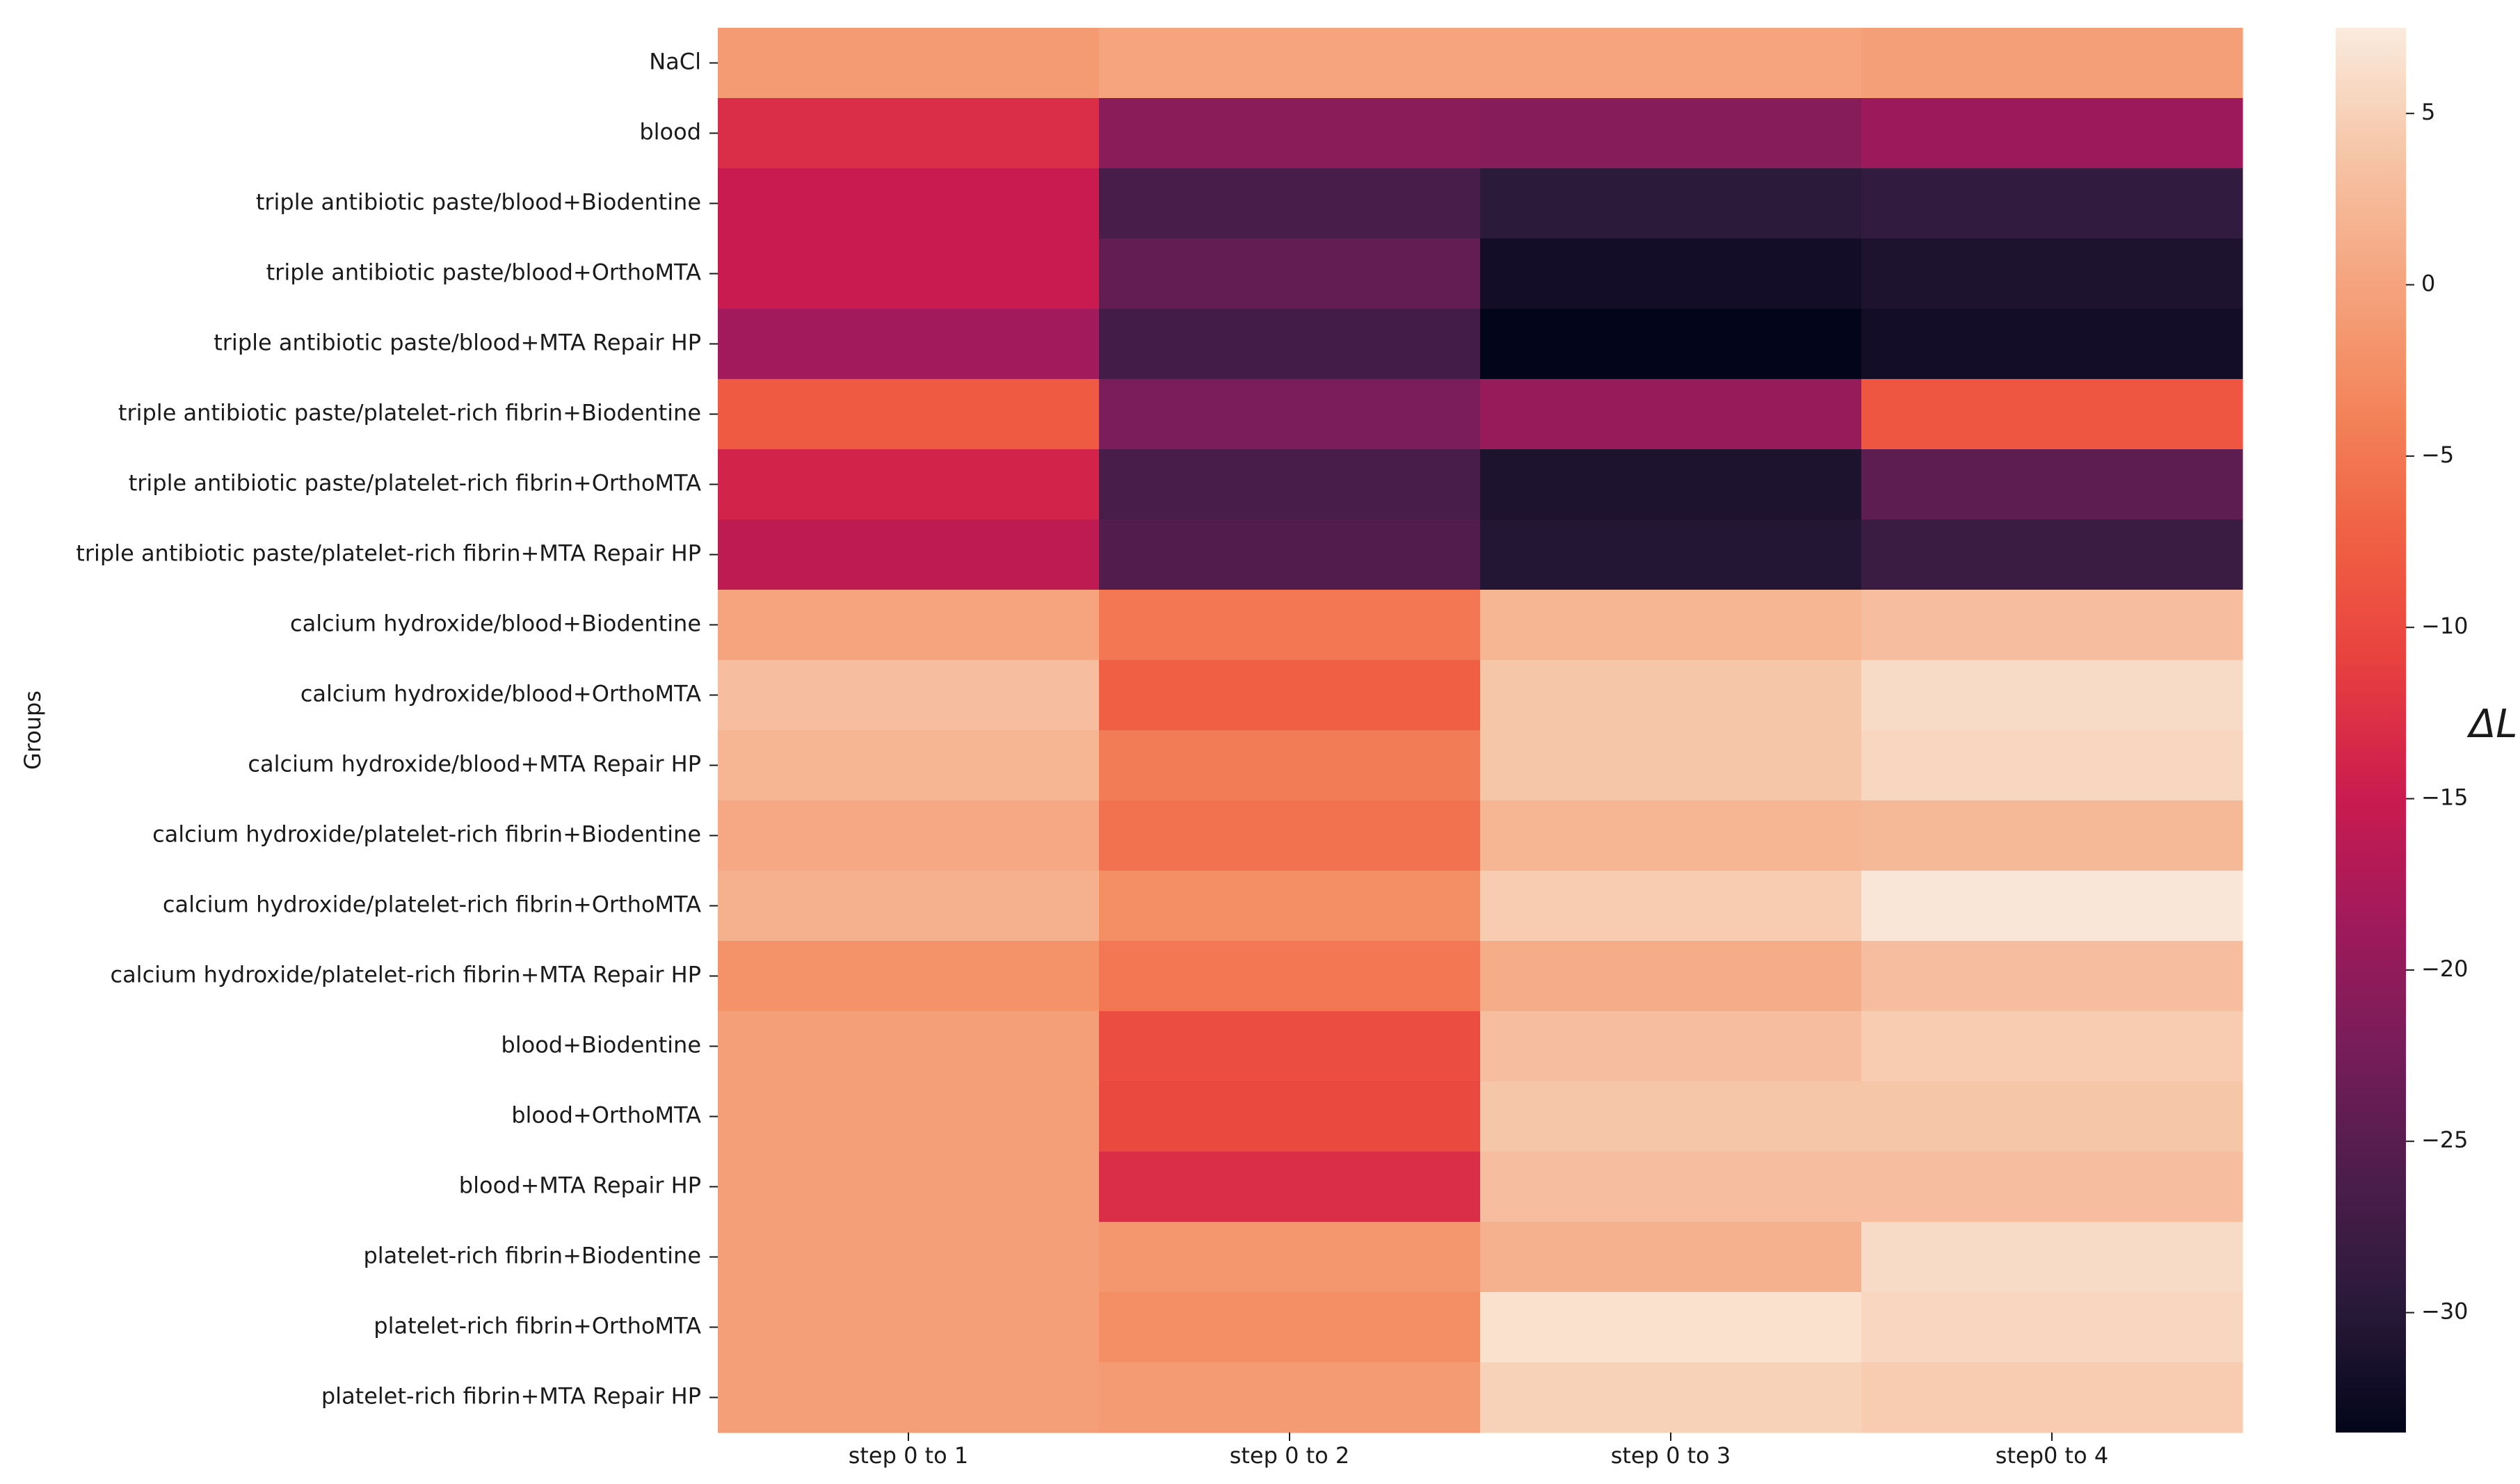 Image resolution: width=2520 pixels, height=1484 pixels. Describe the element at coordinates (2052, 1327) in the screenshot. I see `heatmap-cell-r18-c3` at that location.